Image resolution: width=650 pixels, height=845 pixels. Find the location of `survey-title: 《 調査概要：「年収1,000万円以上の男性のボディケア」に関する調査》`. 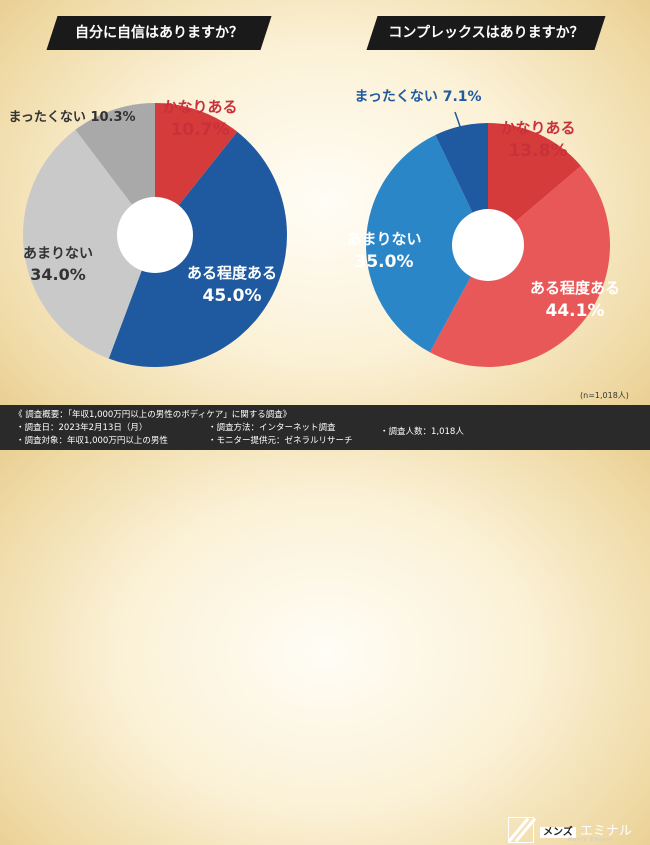

survey-title: 《 調査概要：「年収1,000万円以上の男性のボディケア」に関する調査》 is located at coordinates (153, 415).